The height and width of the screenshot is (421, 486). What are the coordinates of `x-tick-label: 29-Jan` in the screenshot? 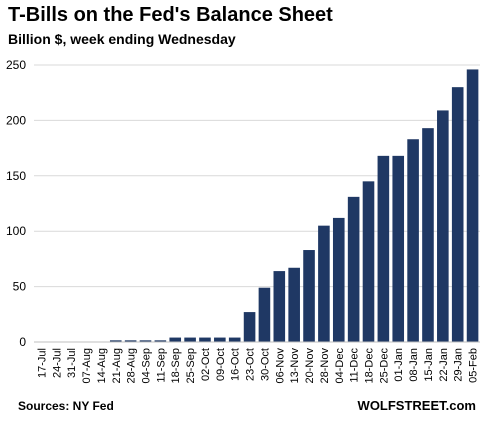 It's located at (459, 365).